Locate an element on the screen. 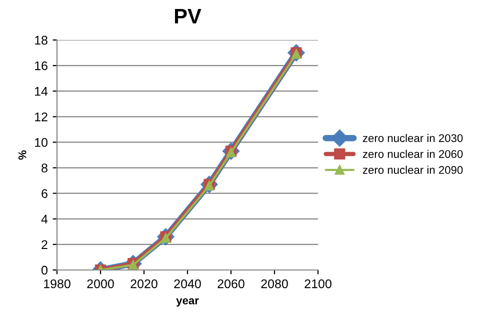 The height and width of the screenshot is (331, 496). legend-label: zero nuclear in 2060 is located at coordinates (412, 154).